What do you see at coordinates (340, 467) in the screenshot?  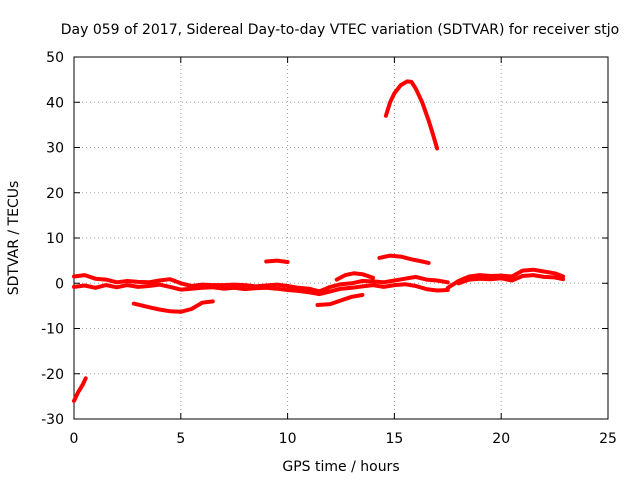 I see `x-axis-label: GPS time / hours` at bounding box center [340, 467].